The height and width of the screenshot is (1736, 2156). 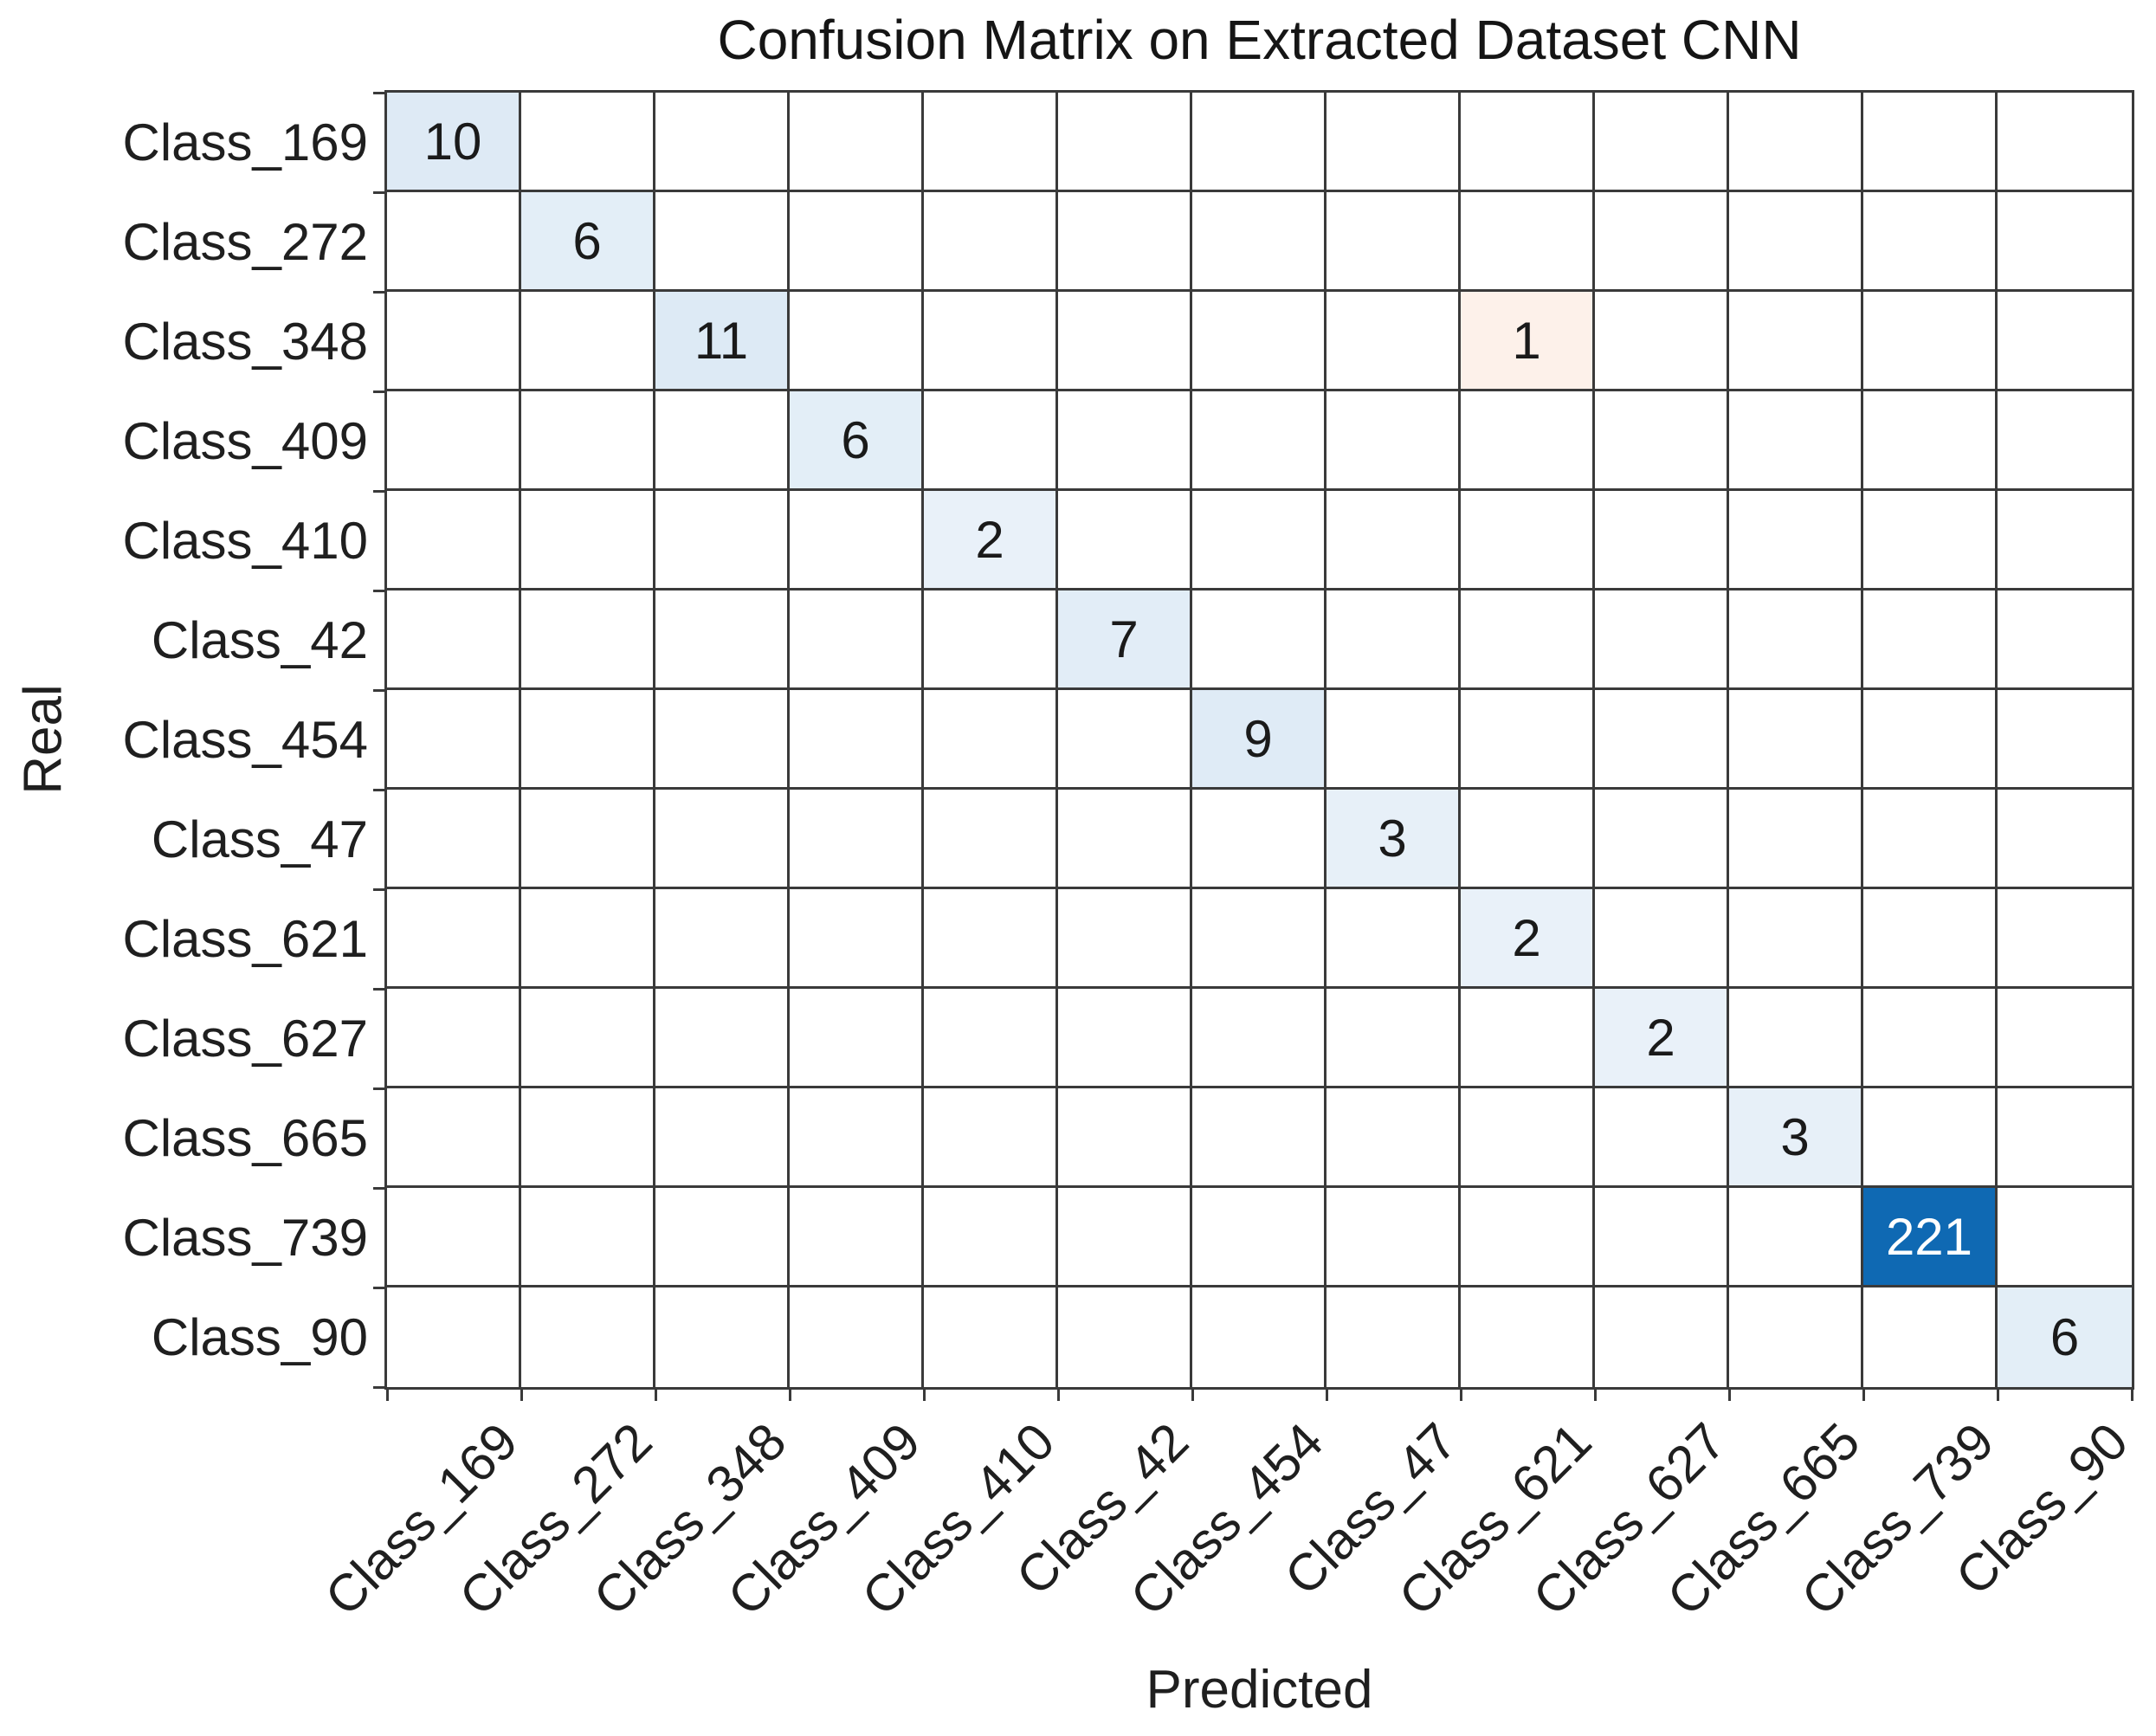 What do you see at coordinates (260, 839) in the screenshot?
I see `y-tick-label: Class_47` at bounding box center [260, 839].